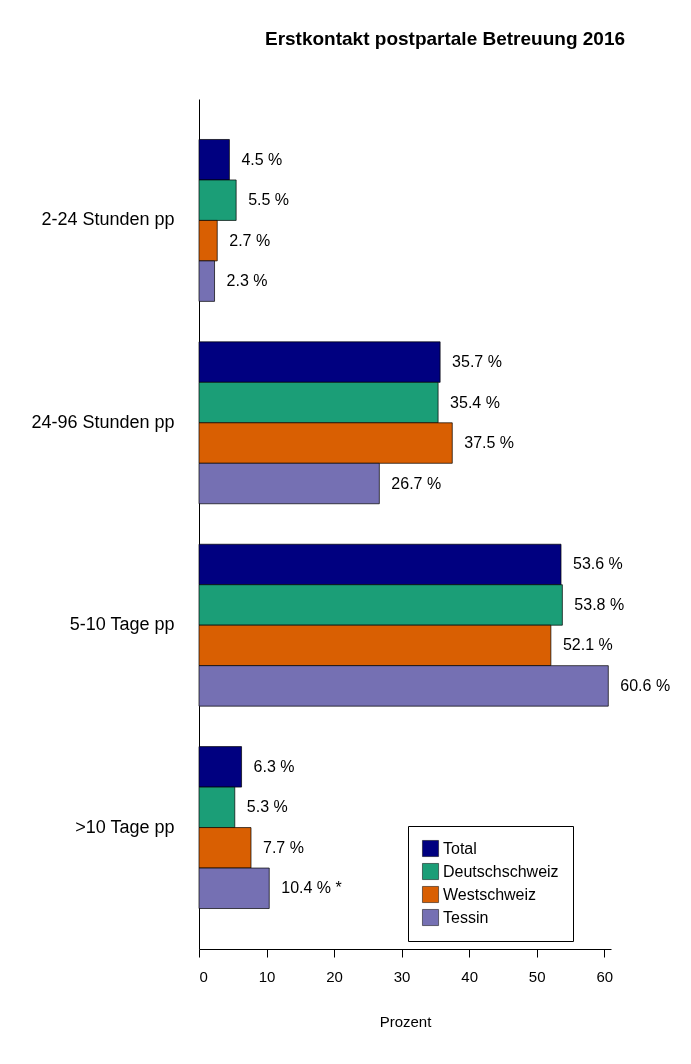 The image size is (691, 1064). Describe the element at coordinates (501, 871) in the screenshot. I see `legend-label: Deutschschweiz` at that location.